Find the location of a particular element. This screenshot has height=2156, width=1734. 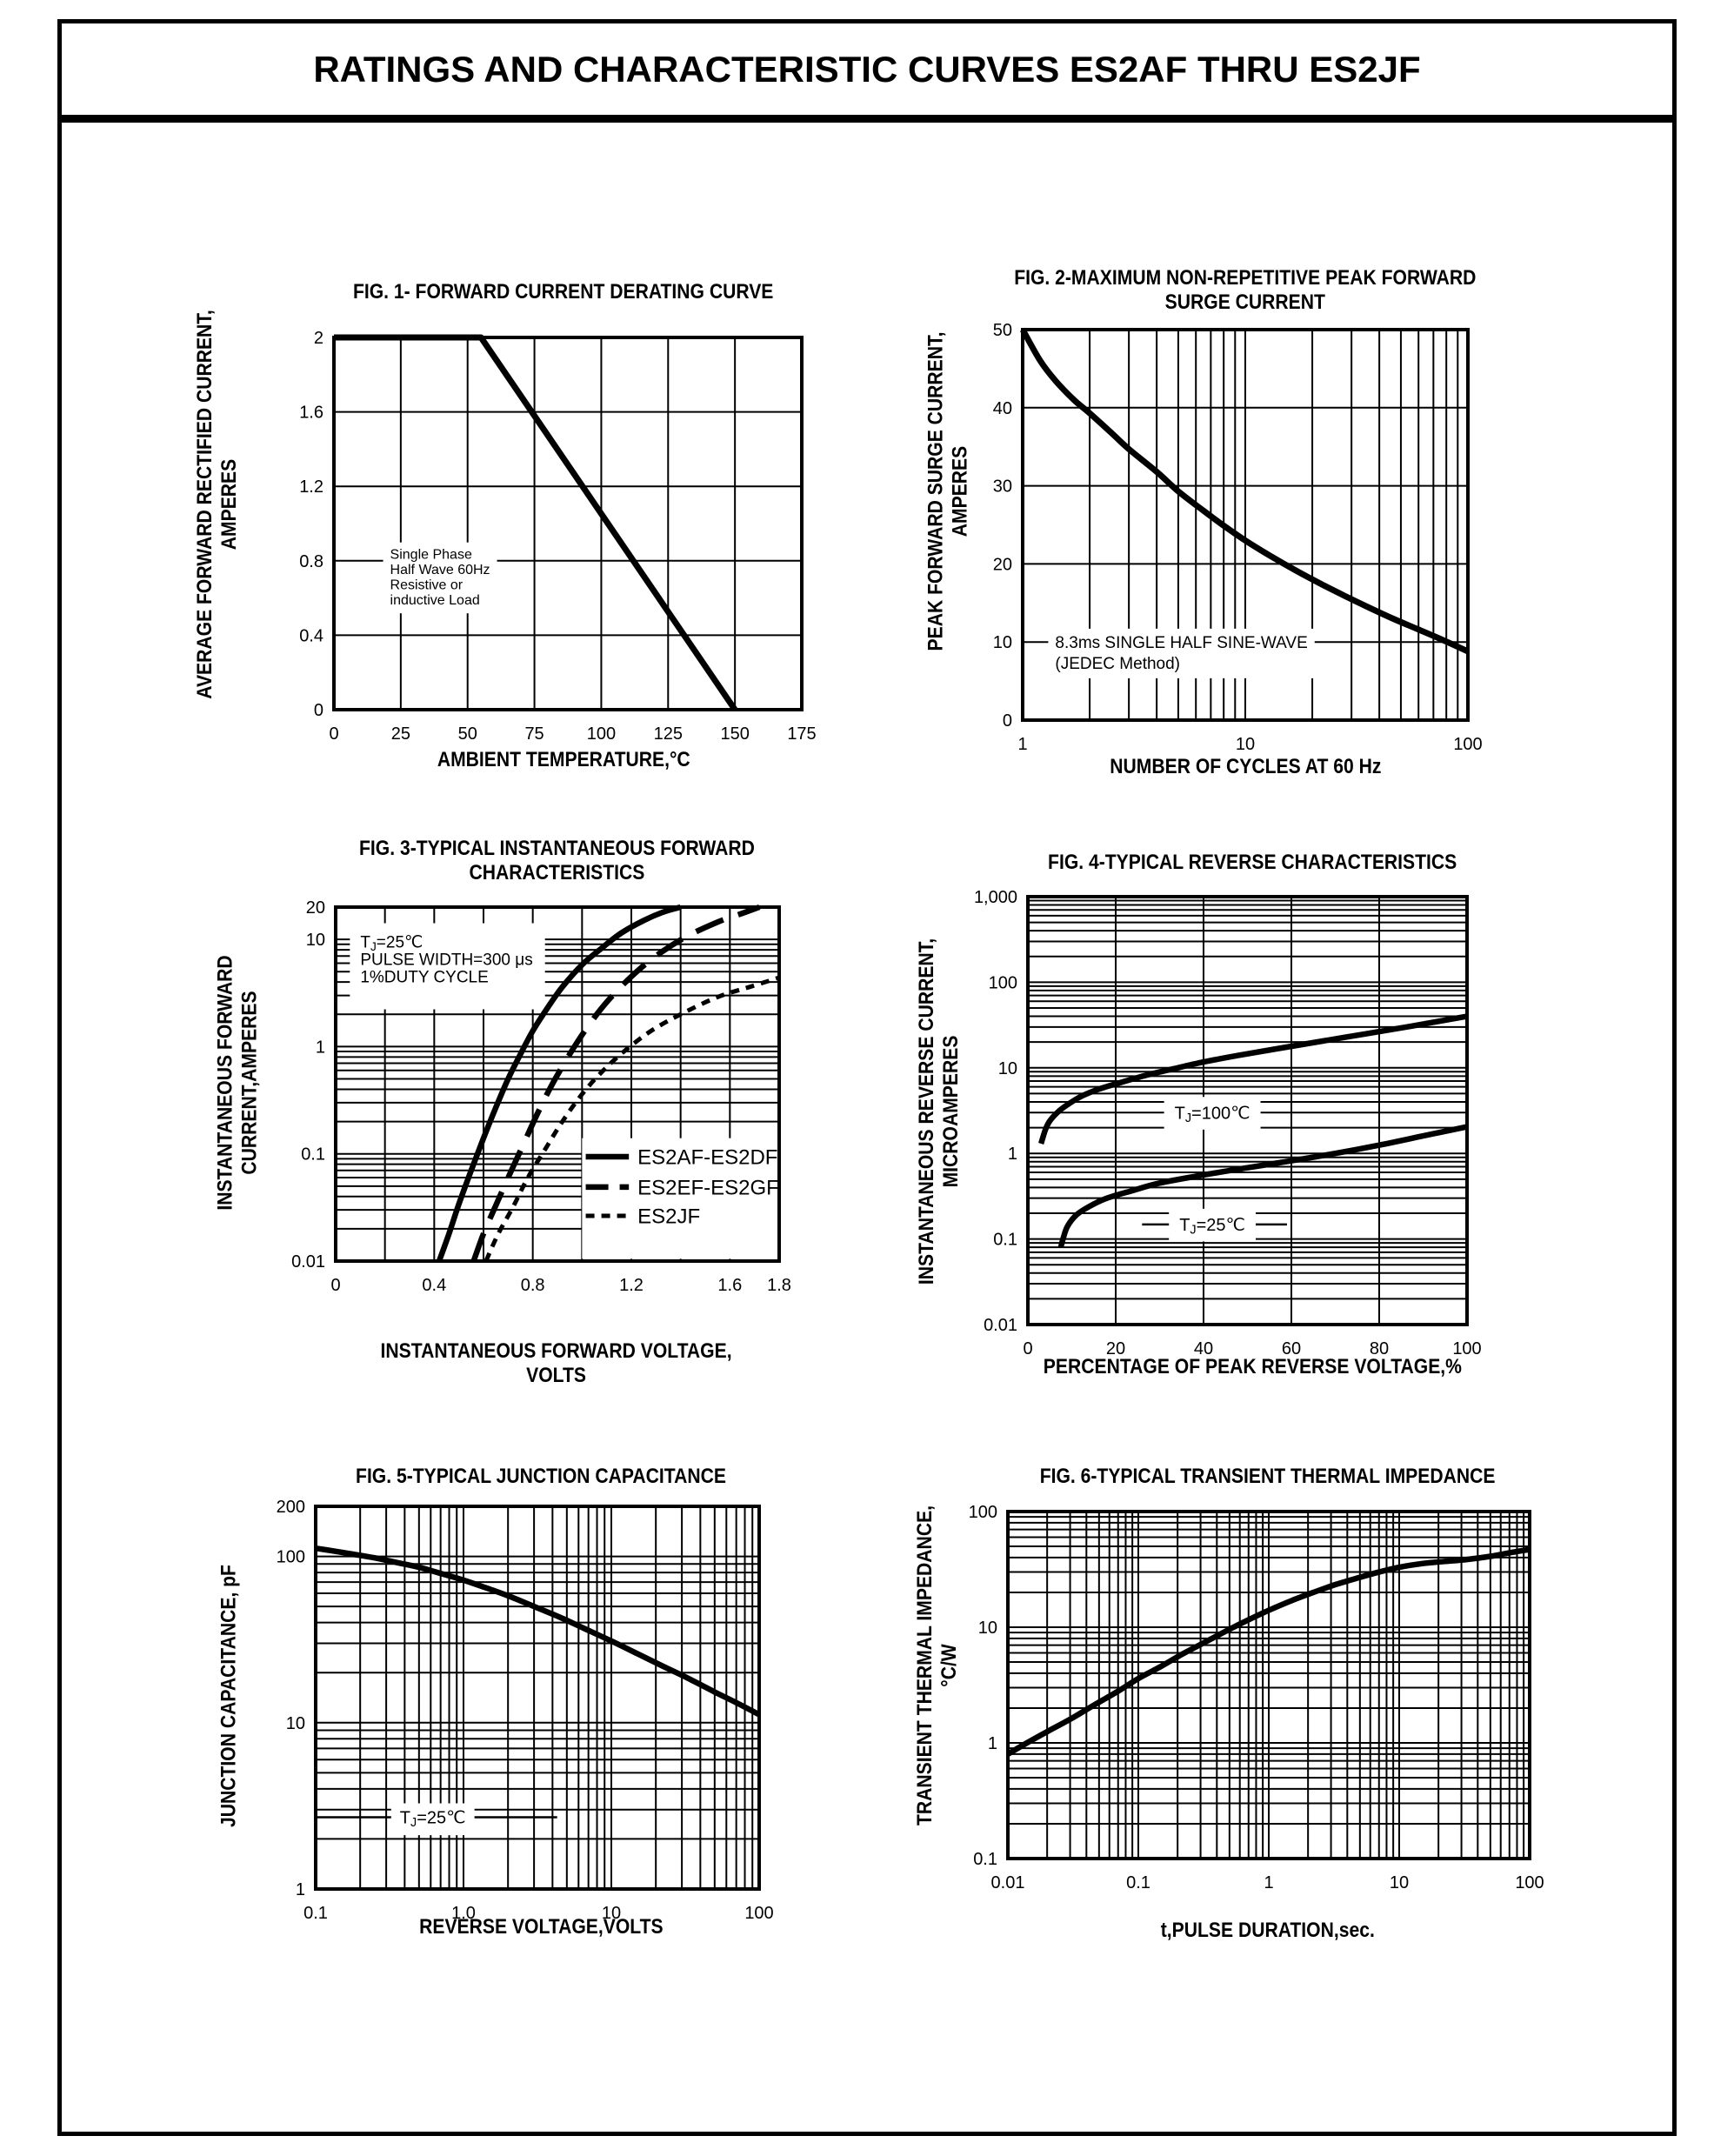

svg-text: 125 is located at coordinates (668, 734).